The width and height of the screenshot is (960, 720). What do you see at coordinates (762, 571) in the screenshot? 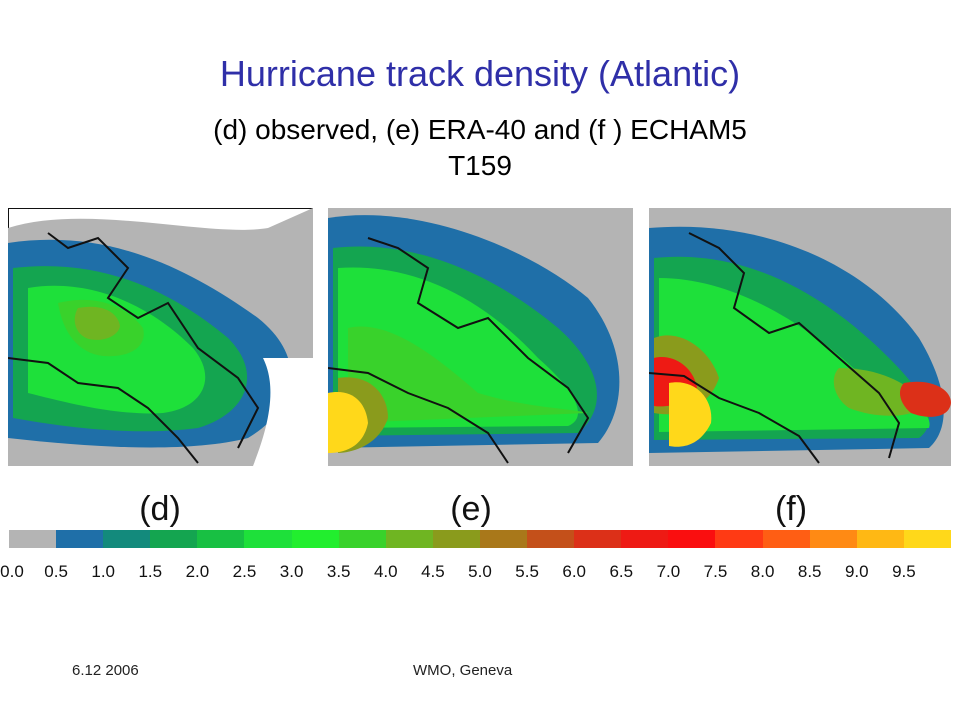
I see `colorbar-tick-label: 8.0` at bounding box center [762, 571].